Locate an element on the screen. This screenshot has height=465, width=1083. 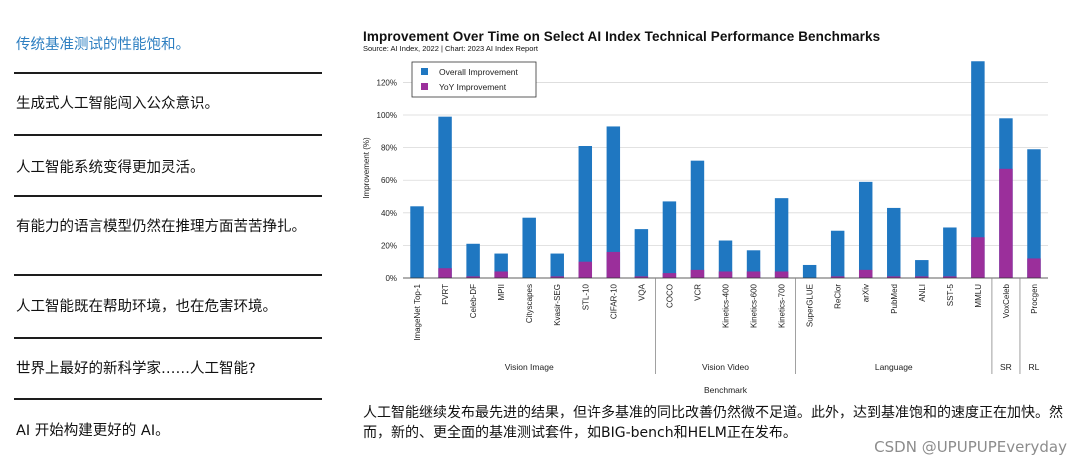
legend-label-yoy: YoY Improvement is located at coordinates (473, 87).